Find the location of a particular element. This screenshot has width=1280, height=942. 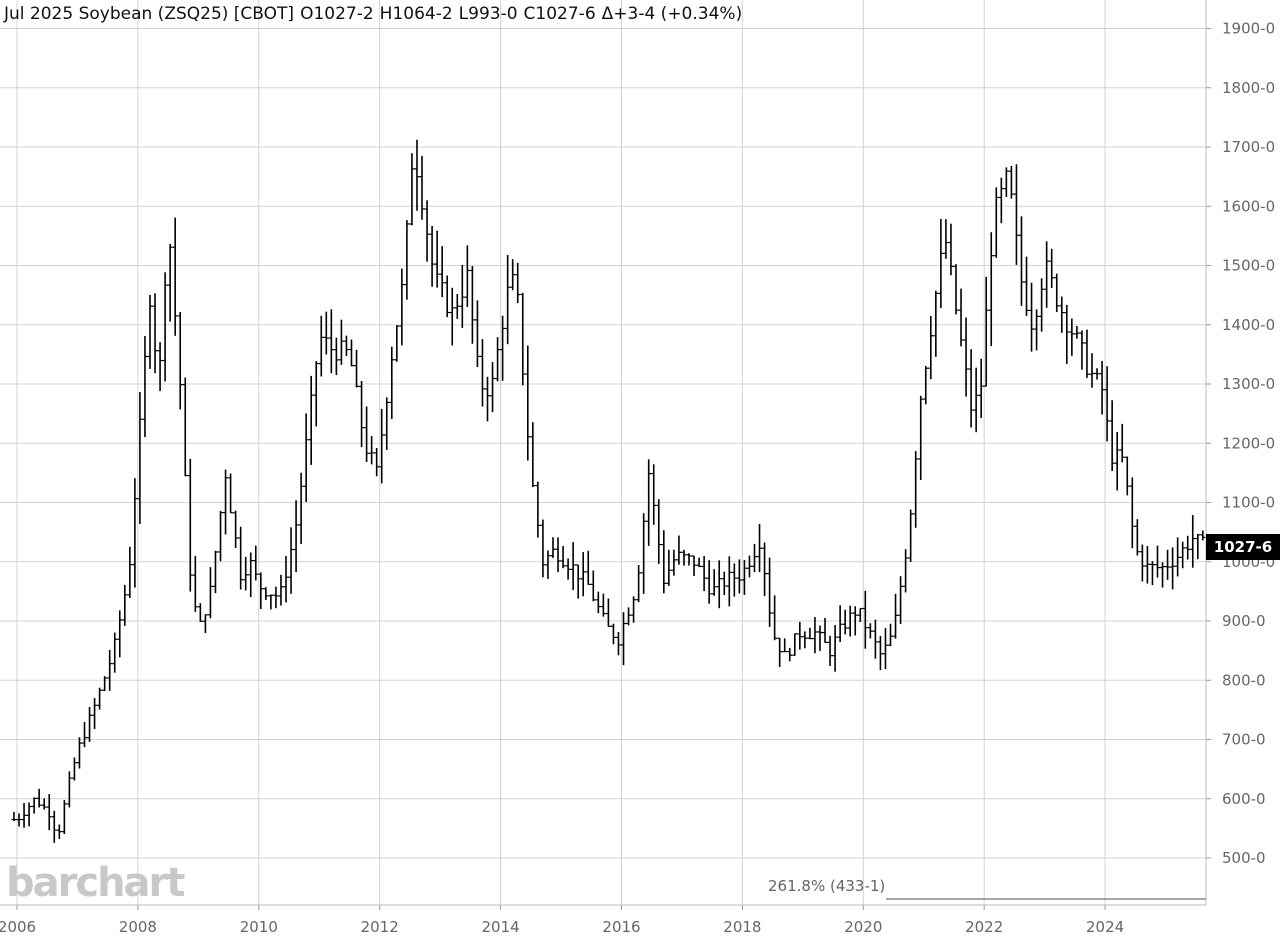

x-tick-label: 2008 is located at coordinates (138, 927).